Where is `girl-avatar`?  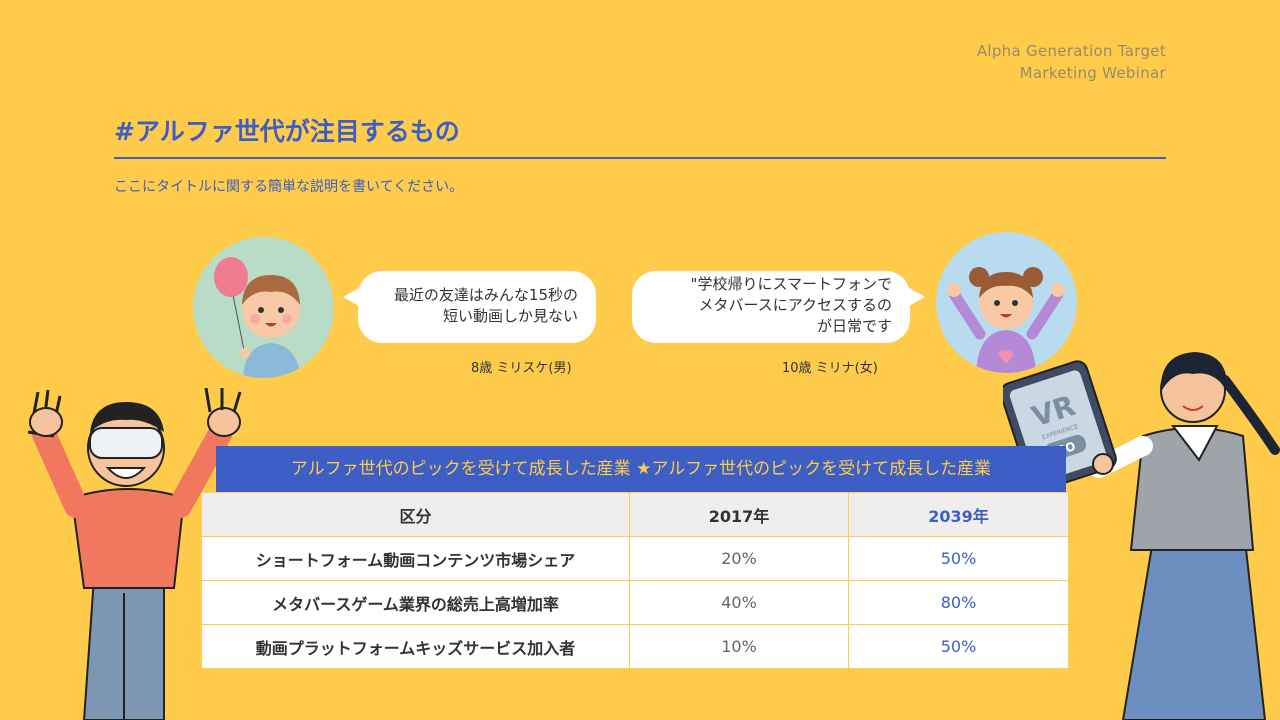 girl-avatar is located at coordinates (1006, 302).